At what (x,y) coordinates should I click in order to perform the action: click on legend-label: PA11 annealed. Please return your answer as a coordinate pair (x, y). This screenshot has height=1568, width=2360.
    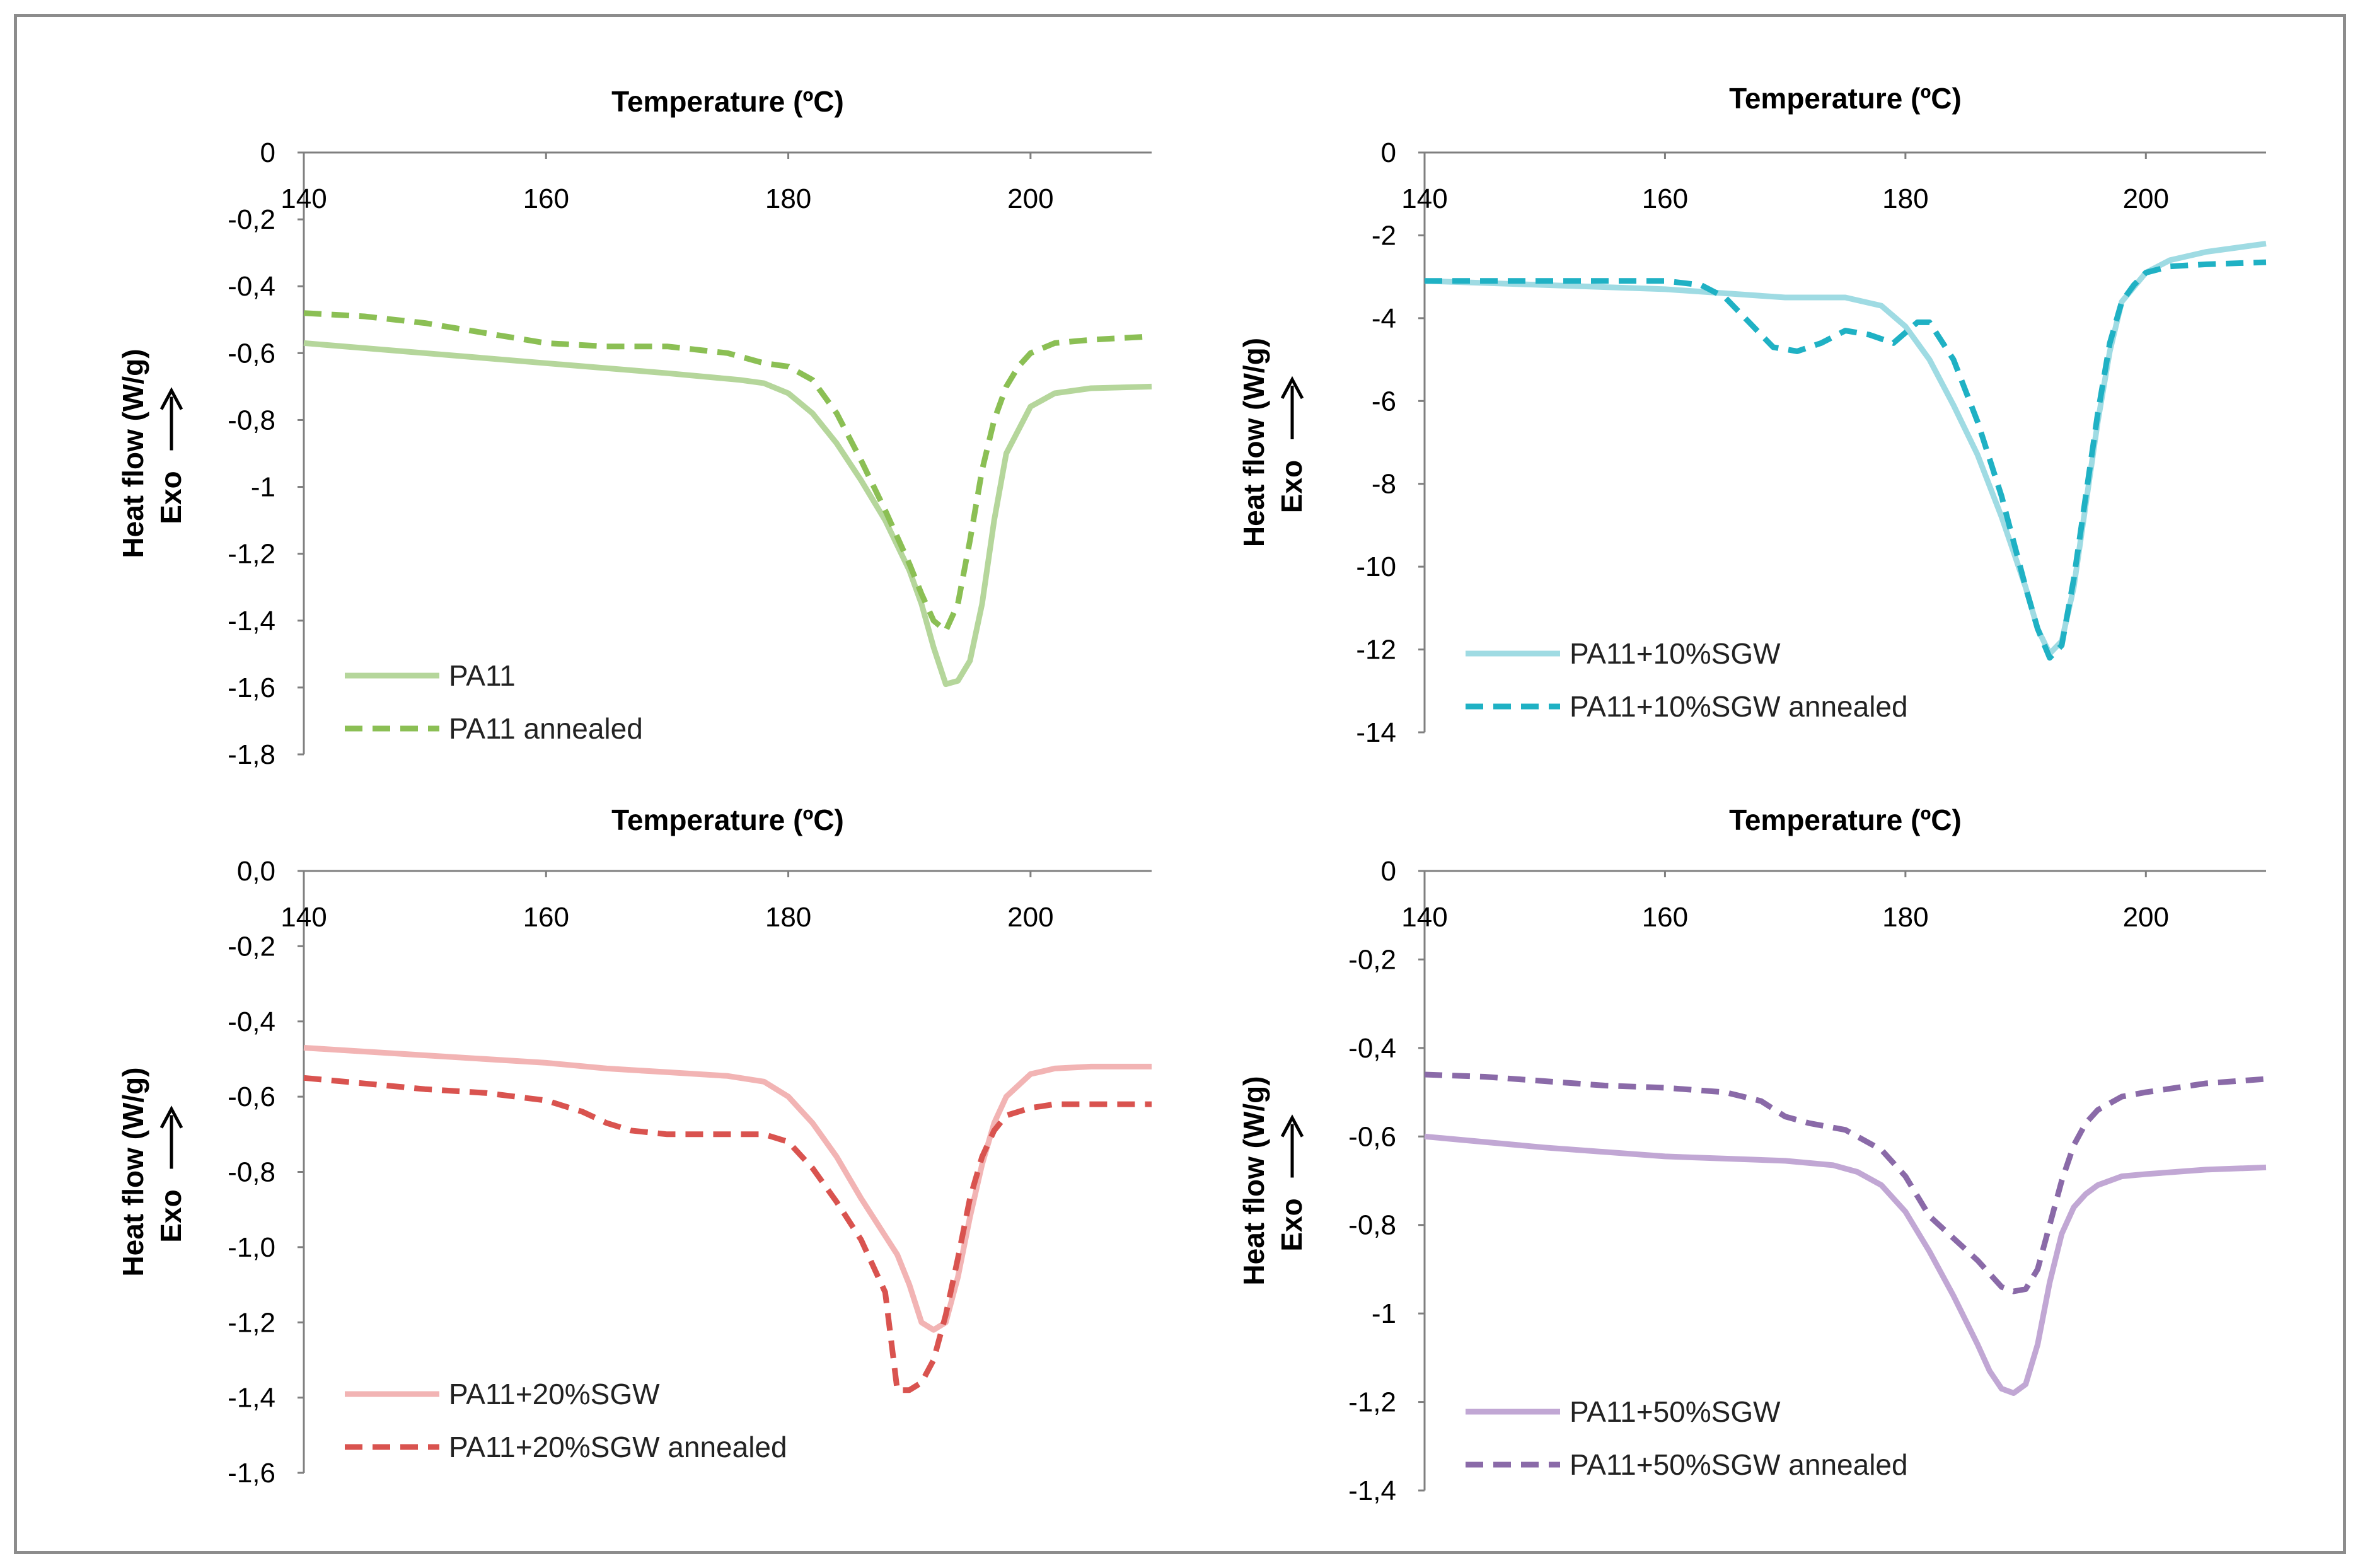
    Looking at the image, I should click on (546, 728).